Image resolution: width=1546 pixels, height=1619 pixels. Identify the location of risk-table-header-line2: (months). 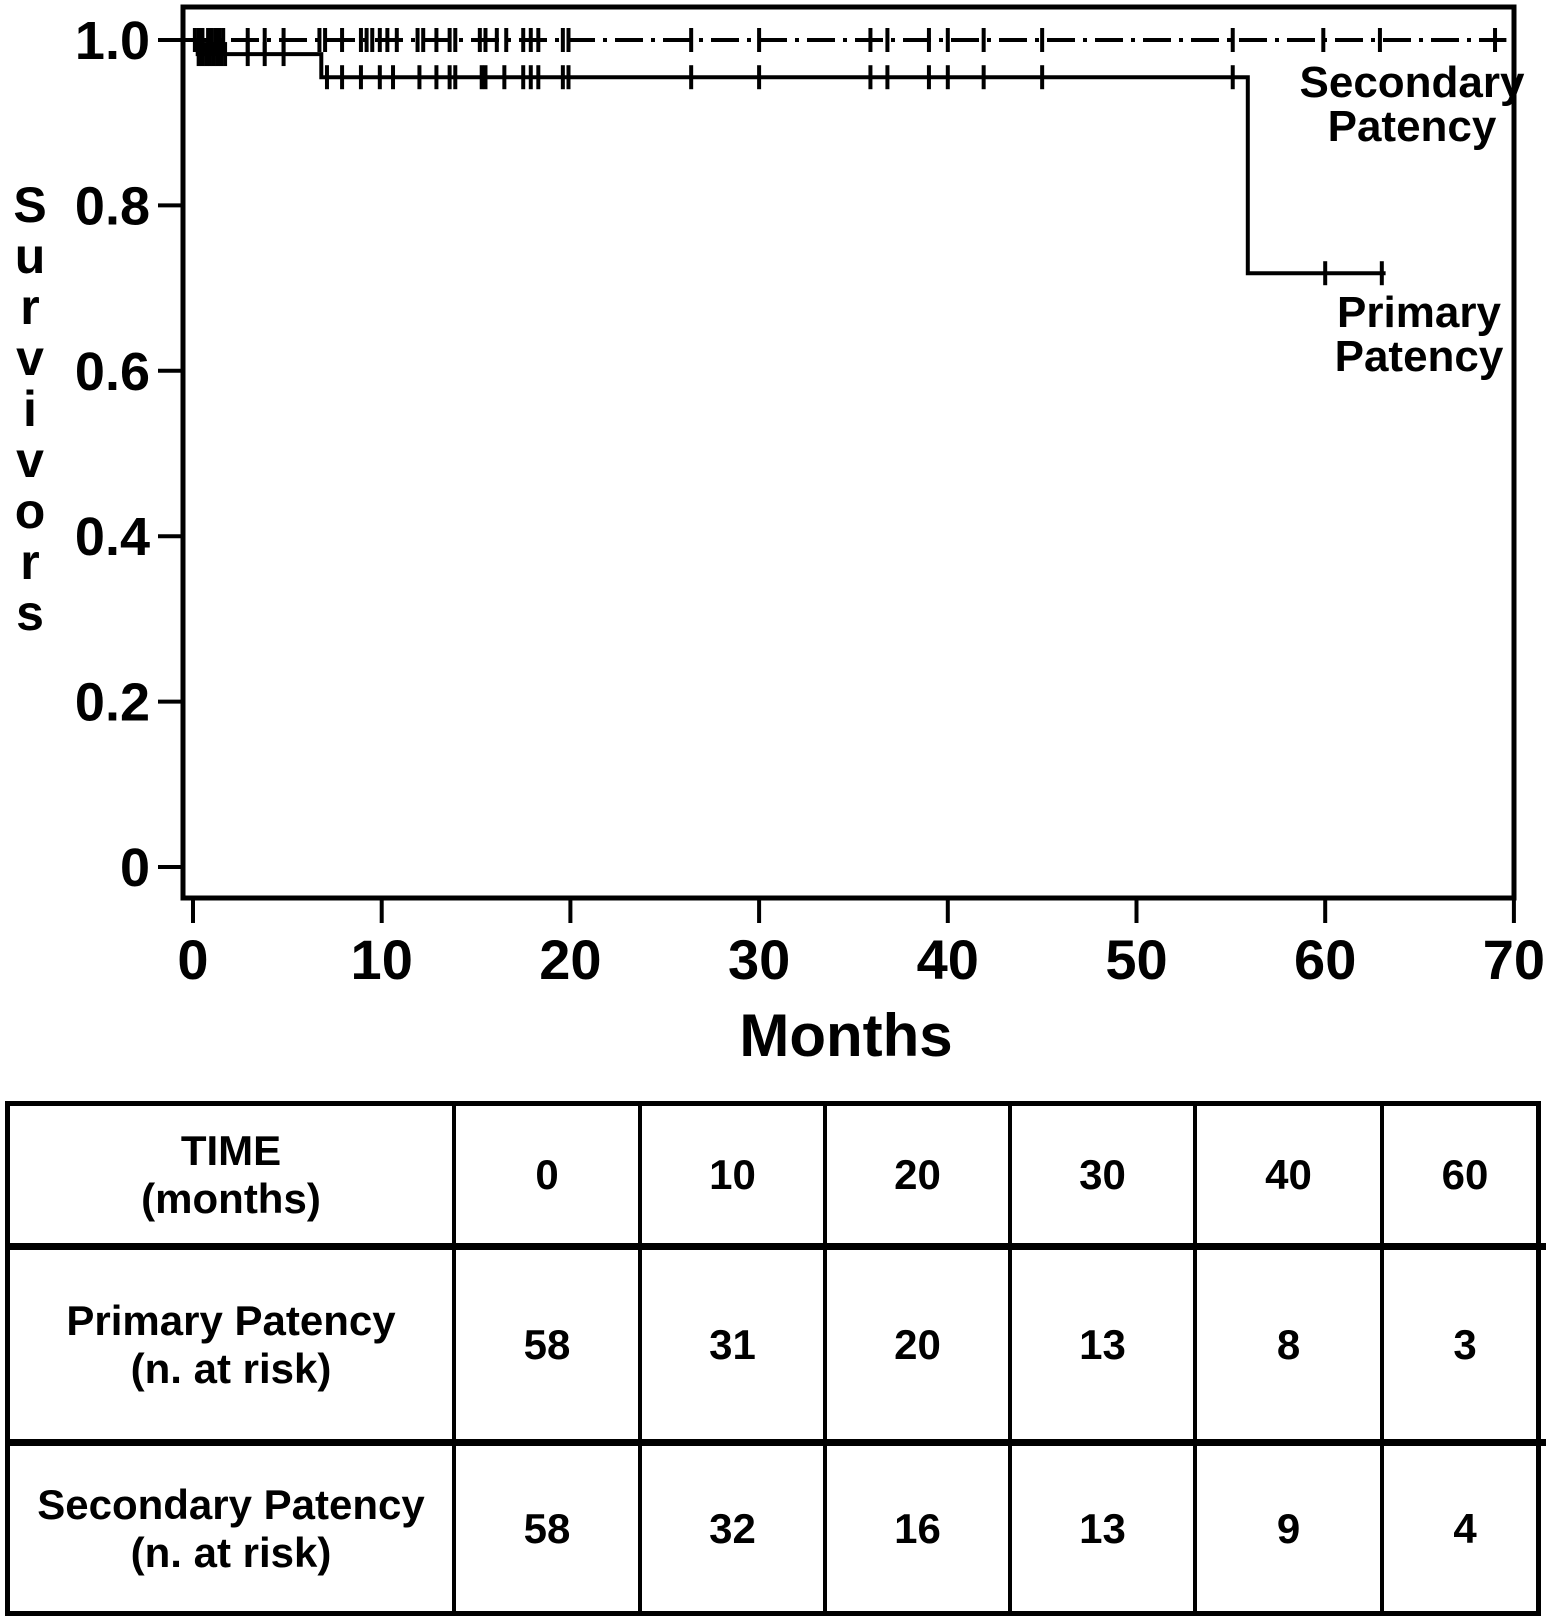
(231, 1198).